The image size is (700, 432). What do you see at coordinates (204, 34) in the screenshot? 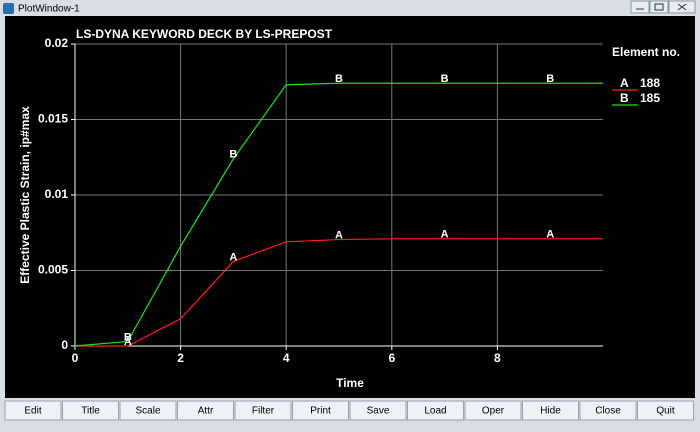
I see `chart-title: LS-DYNA KEYWORD DECK BY LS-PREPOST` at bounding box center [204, 34].